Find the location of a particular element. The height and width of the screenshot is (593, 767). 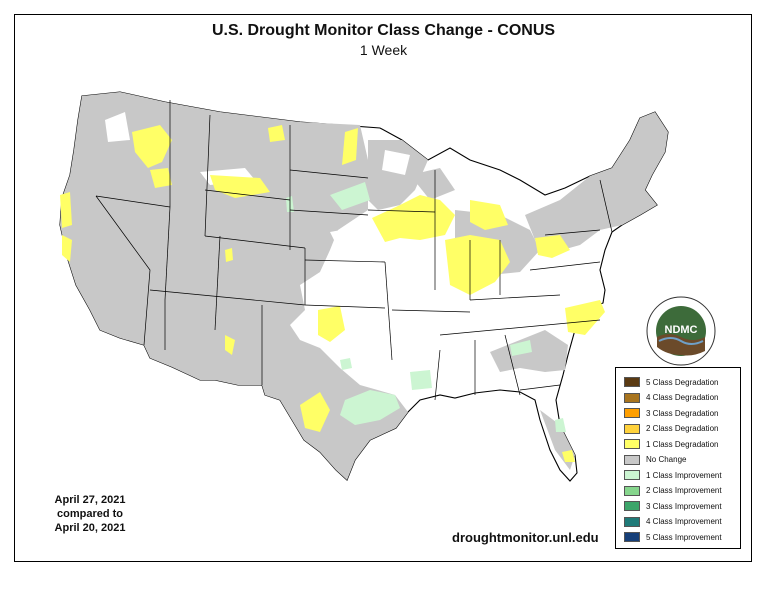

legend-item: 3 Class Improvement is located at coordinates (673, 506).